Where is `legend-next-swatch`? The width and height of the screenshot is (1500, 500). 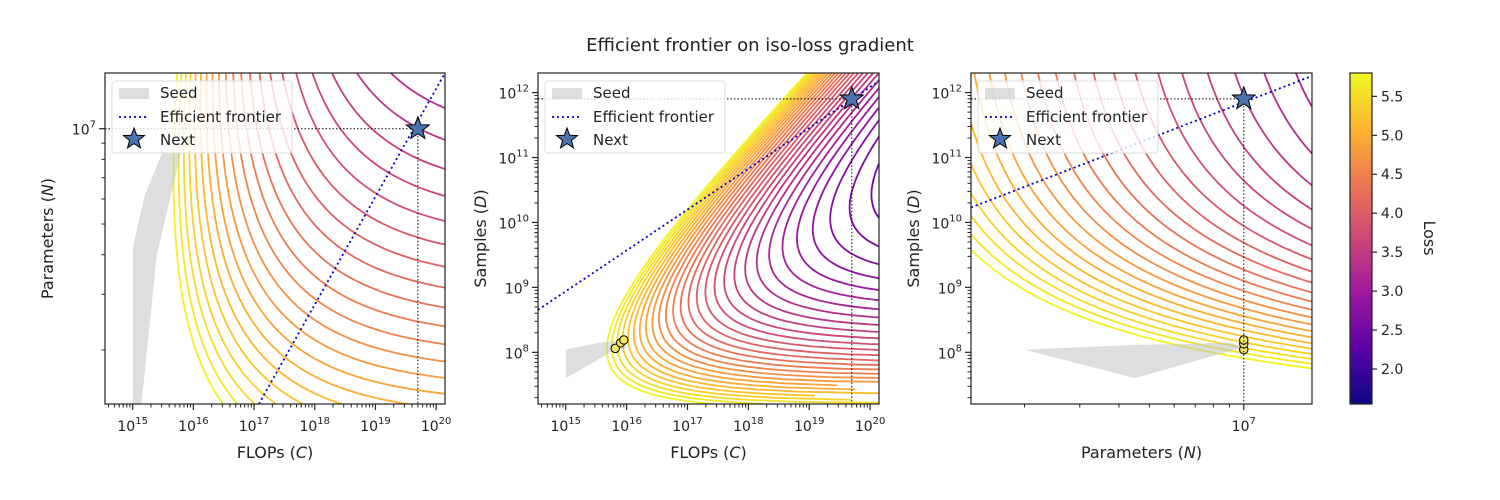
legend-next-swatch is located at coordinates (134, 138).